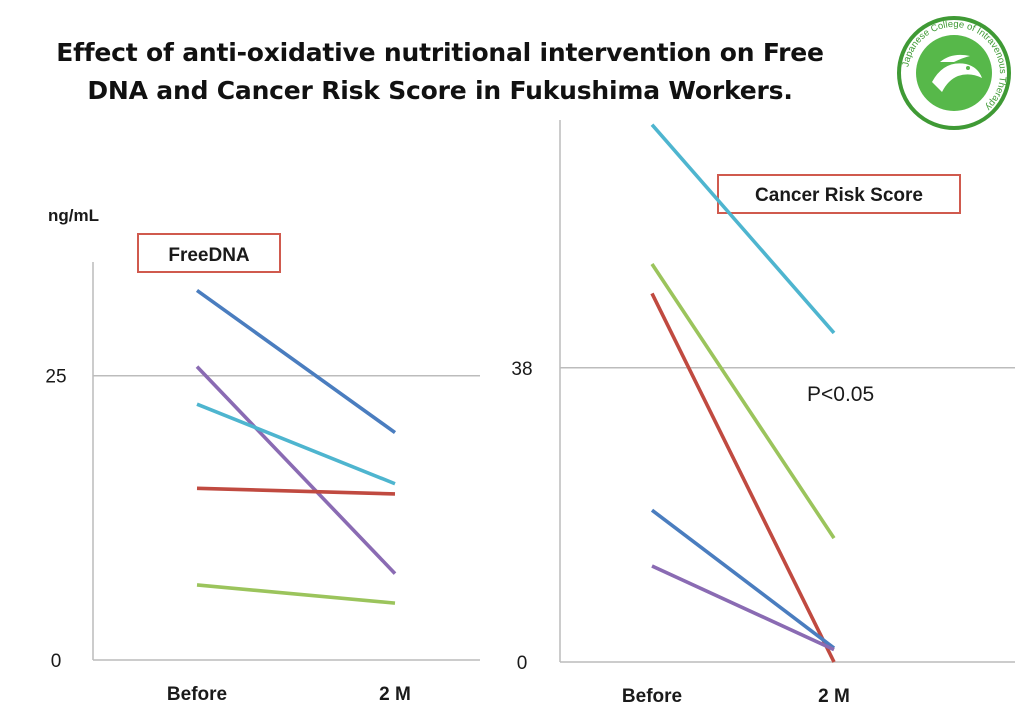 This screenshot has height=726, width=1024. I want to click on y-tick-label: 38, so click(521, 369).